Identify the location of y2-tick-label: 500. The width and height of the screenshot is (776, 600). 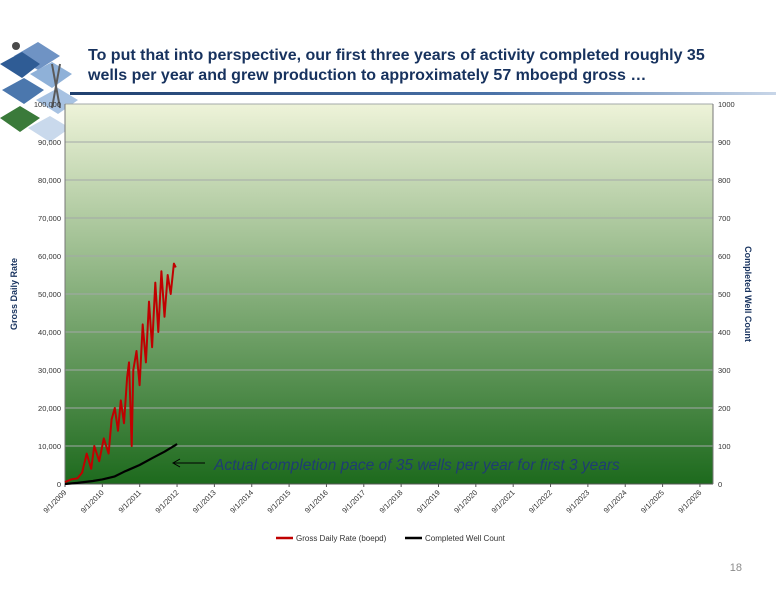
(724, 294).